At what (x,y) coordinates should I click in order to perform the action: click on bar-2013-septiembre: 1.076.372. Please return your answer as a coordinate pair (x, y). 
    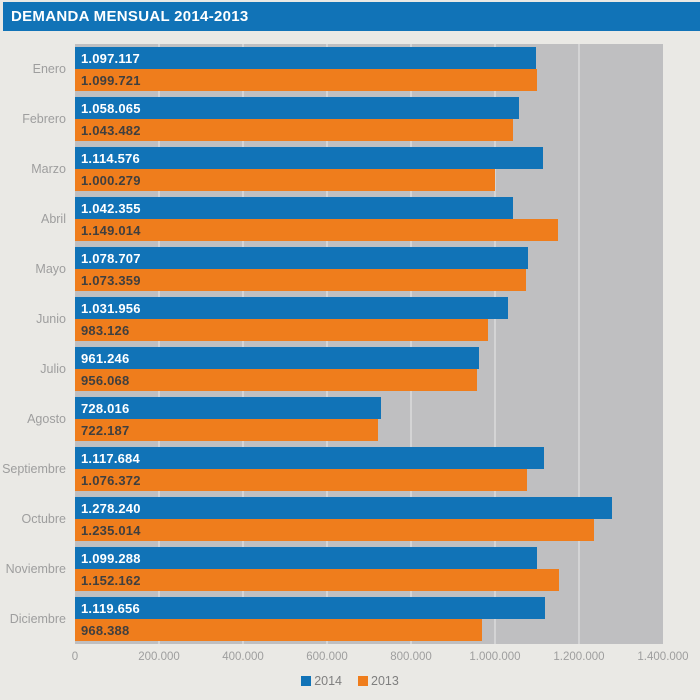
    Looking at the image, I should click on (301, 480).